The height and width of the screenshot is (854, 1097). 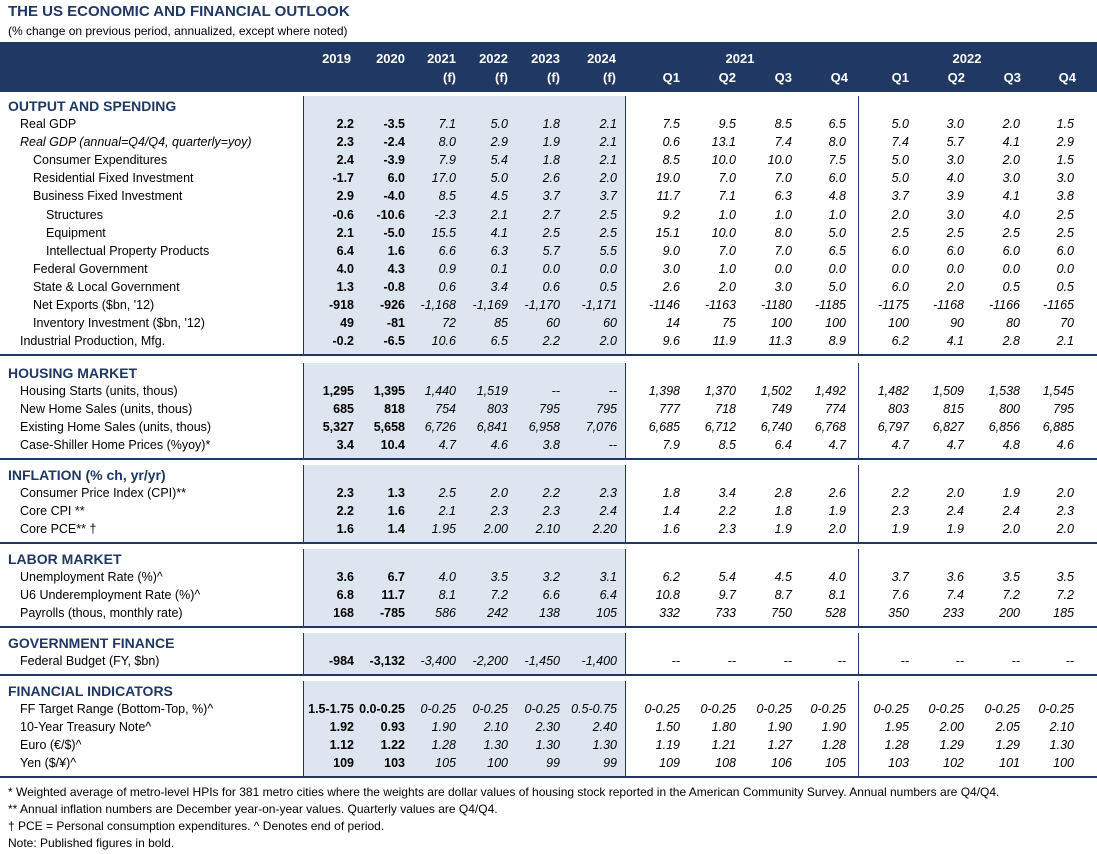 What do you see at coordinates (338, 427) in the screenshot?
I see `table-cell: 5,327` at bounding box center [338, 427].